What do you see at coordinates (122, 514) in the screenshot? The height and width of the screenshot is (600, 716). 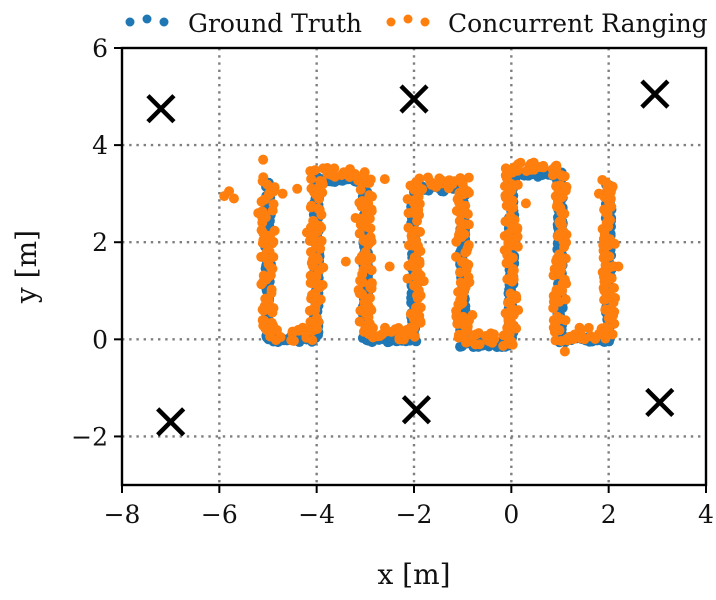 I see `x-tick-label-0: −8` at bounding box center [122, 514].